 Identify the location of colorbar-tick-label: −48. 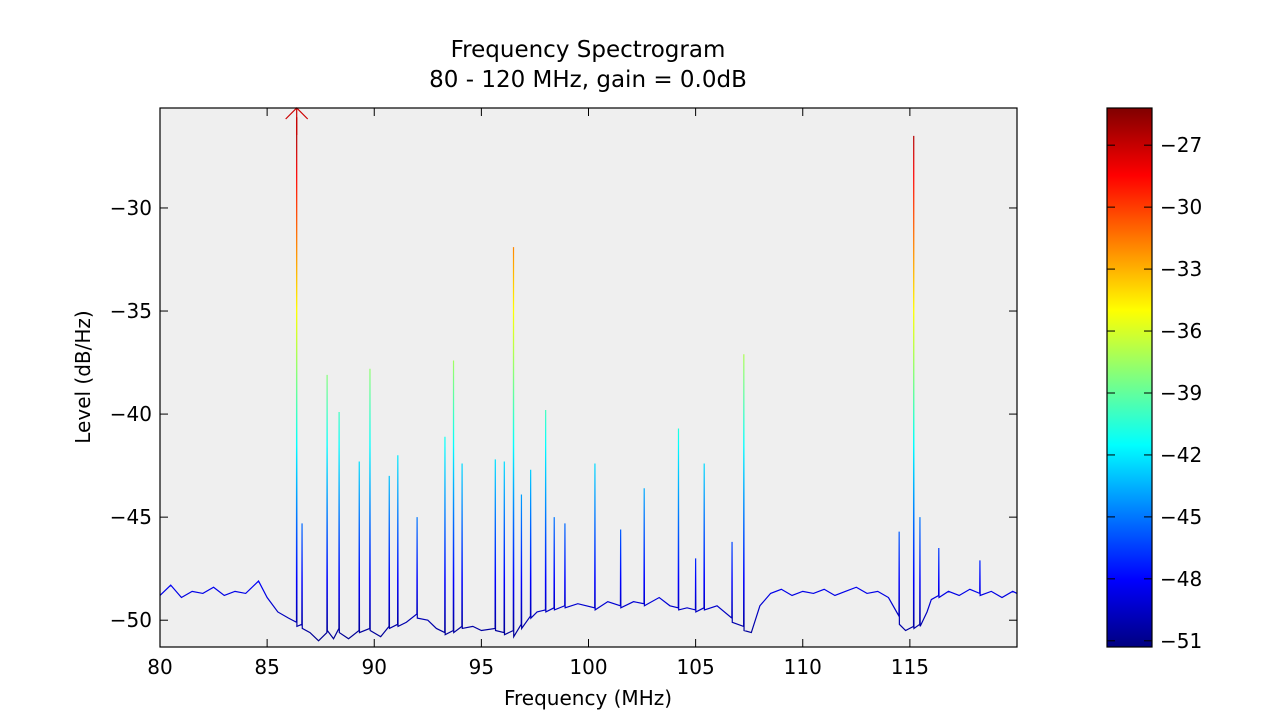
(1181, 579).